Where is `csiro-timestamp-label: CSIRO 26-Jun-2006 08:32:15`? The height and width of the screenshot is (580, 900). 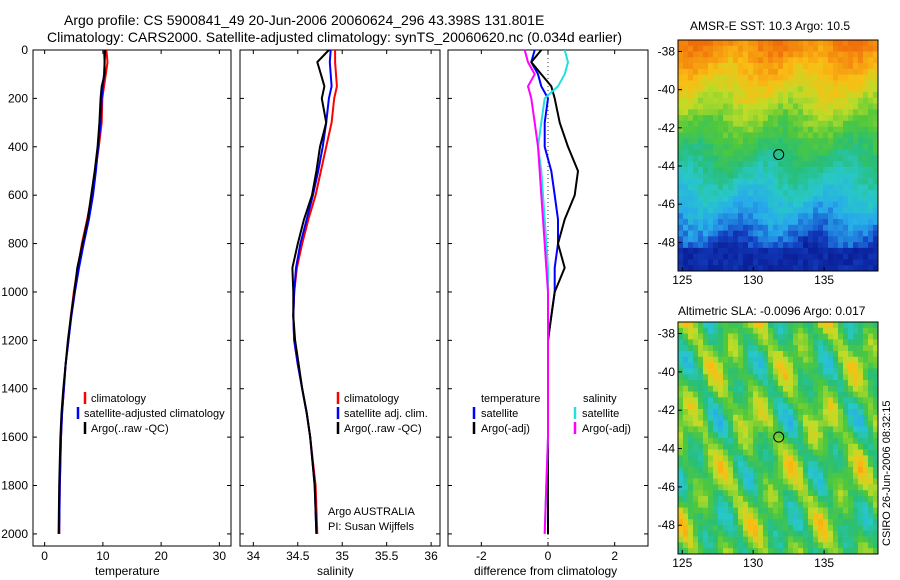
csiro-timestamp-label: CSIRO 26-Jun-2006 08:32:15 is located at coordinates (887, 473).